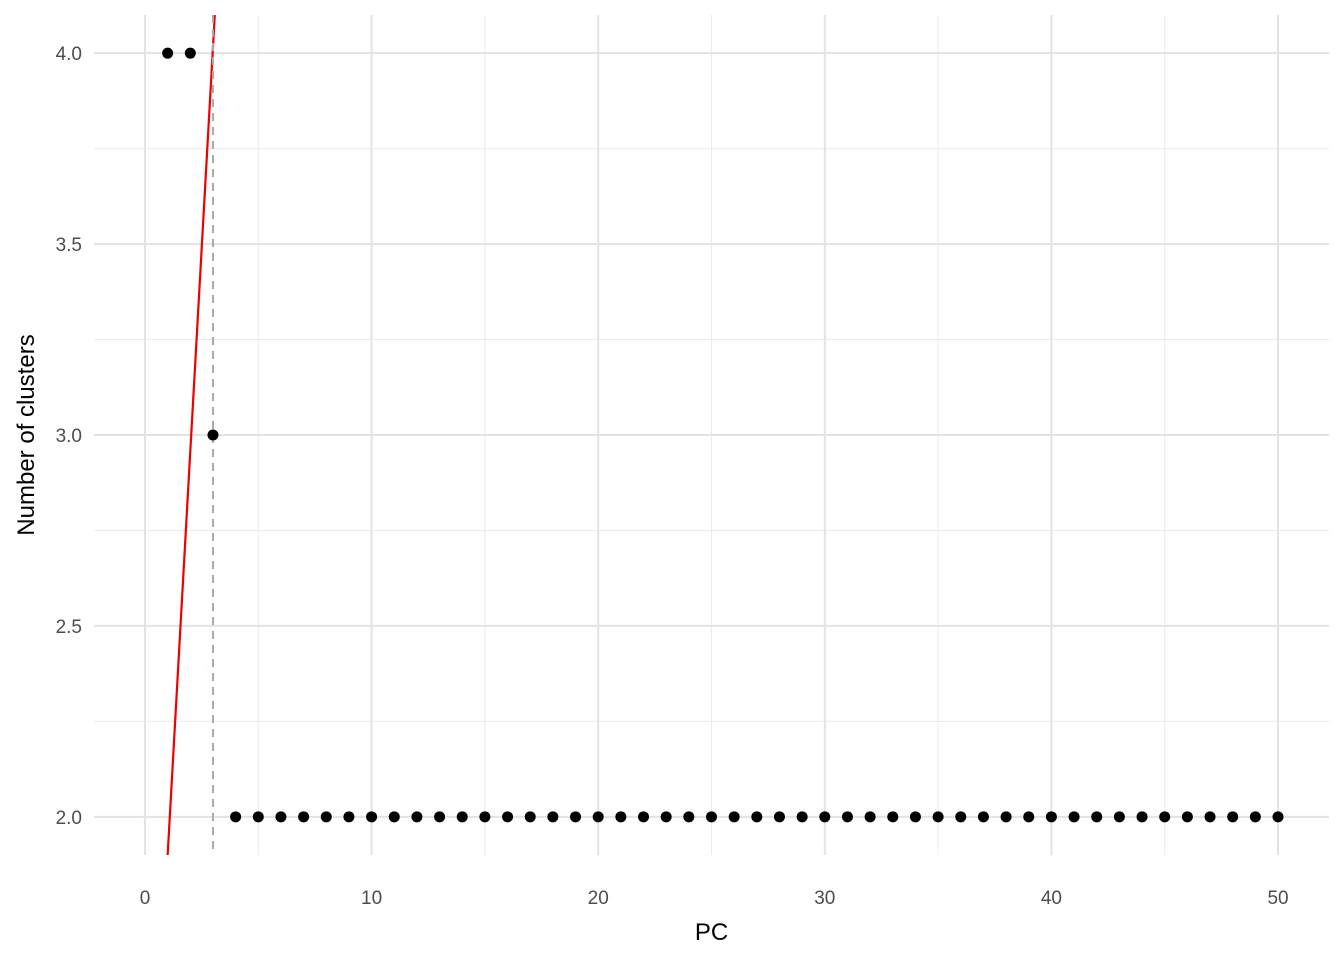 This screenshot has width=1344, height=960. I want to click on y-tick-label: 3.0, so click(69, 436).